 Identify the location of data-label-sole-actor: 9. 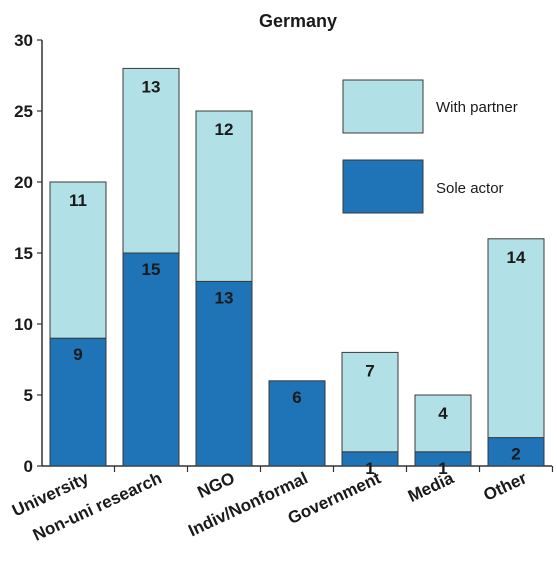
(77, 354).